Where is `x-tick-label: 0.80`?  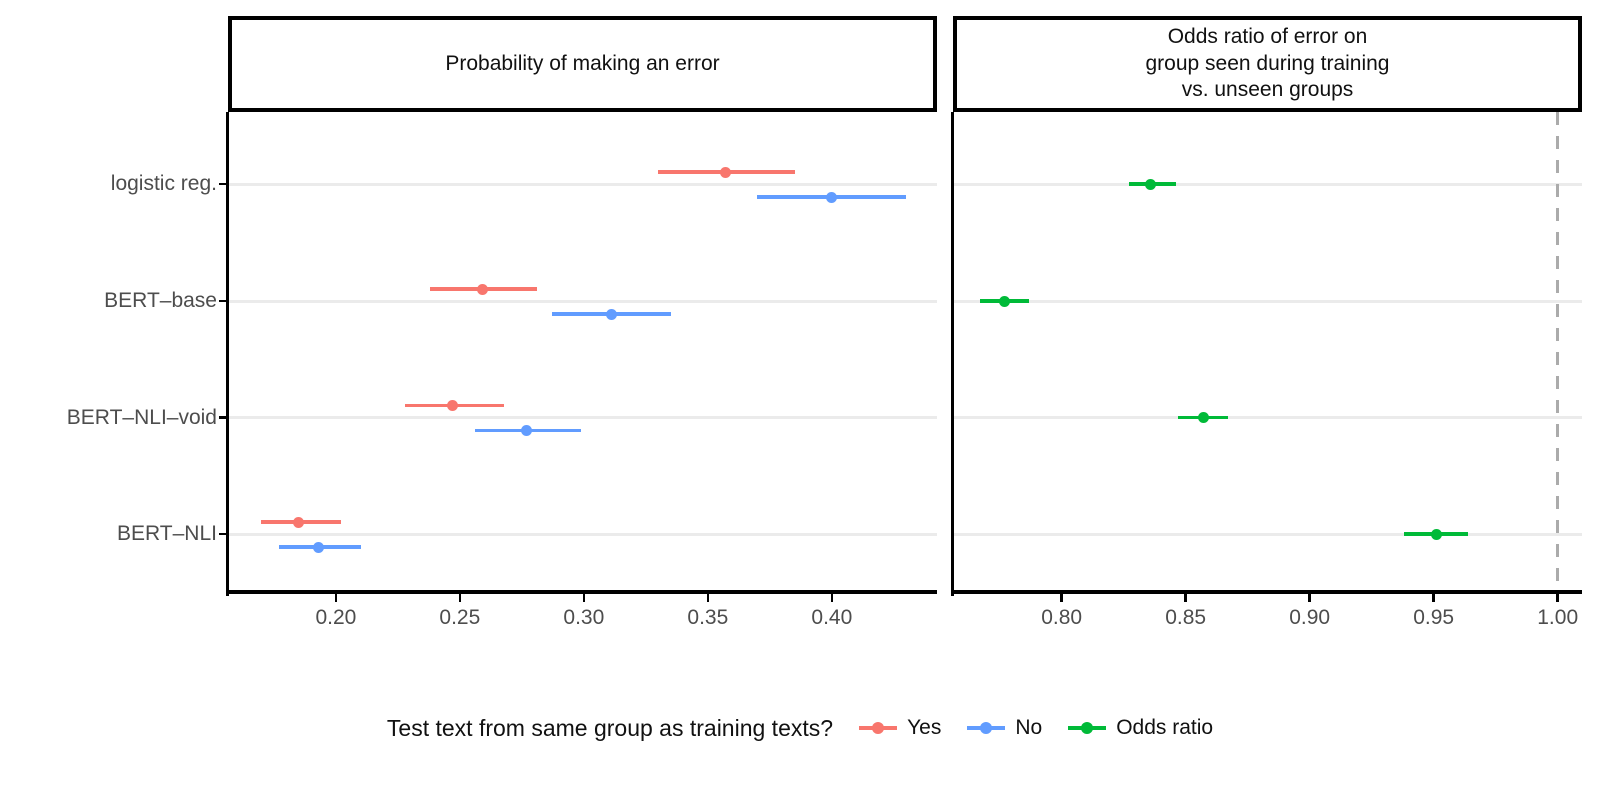 x-tick-label: 0.80 is located at coordinates (1062, 617).